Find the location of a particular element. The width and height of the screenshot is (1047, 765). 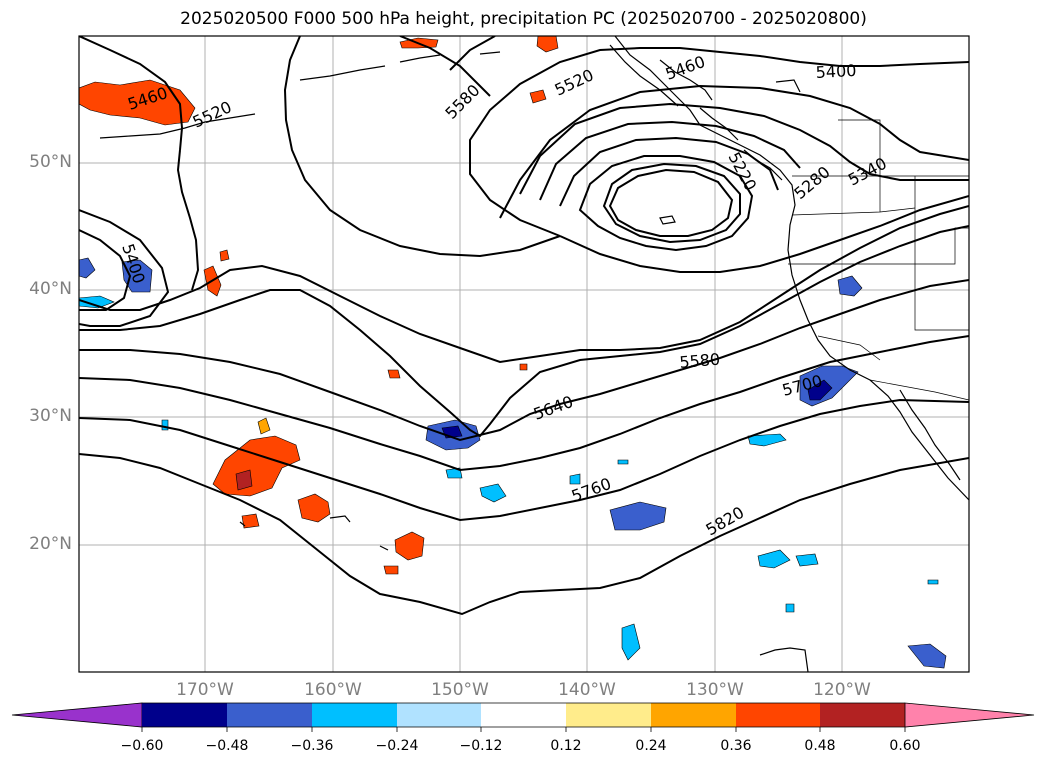

lon-label: 170°W is located at coordinates (205, 690).